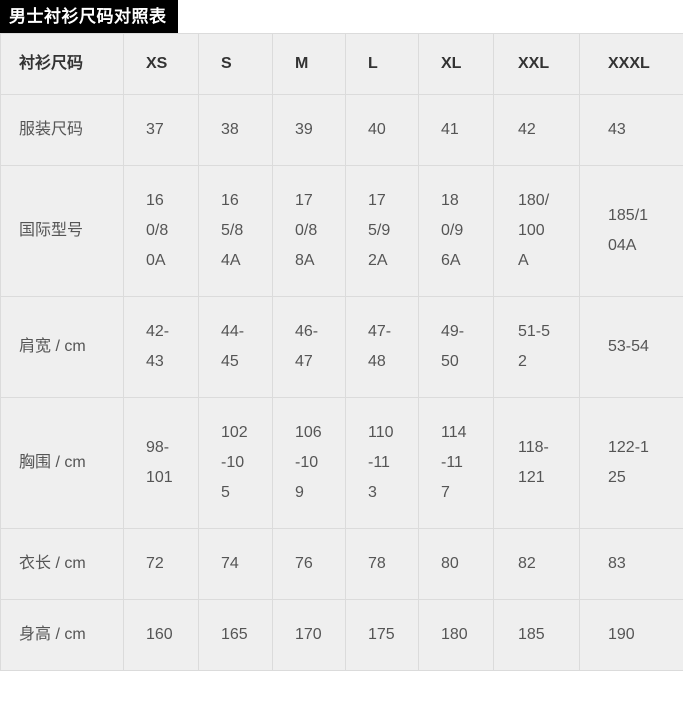  Describe the element at coordinates (235, 231) in the screenshot. I see `value-cell: 165/84A` at that location.